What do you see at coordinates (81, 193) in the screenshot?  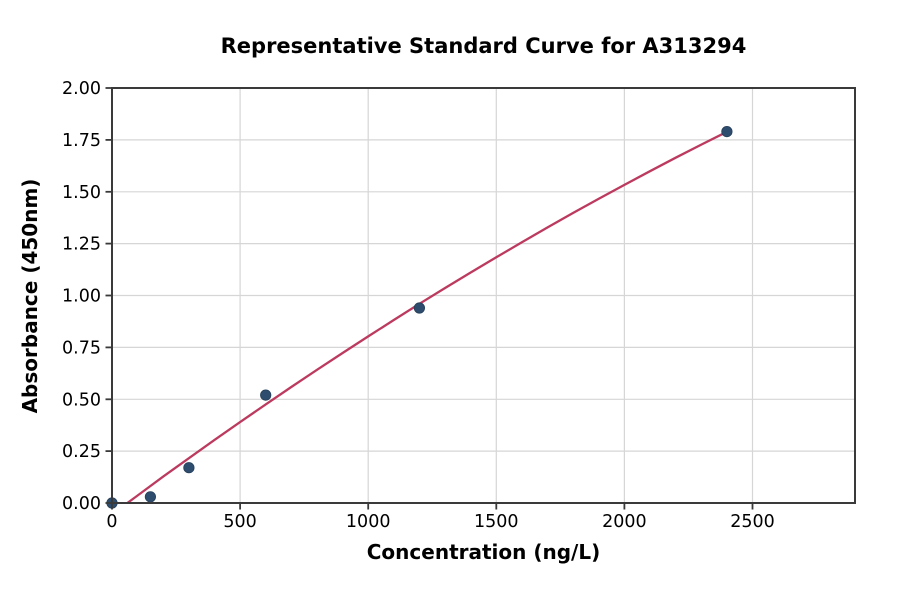 I see `y-tick-label: 1.50` at bounding box center [81, 193].